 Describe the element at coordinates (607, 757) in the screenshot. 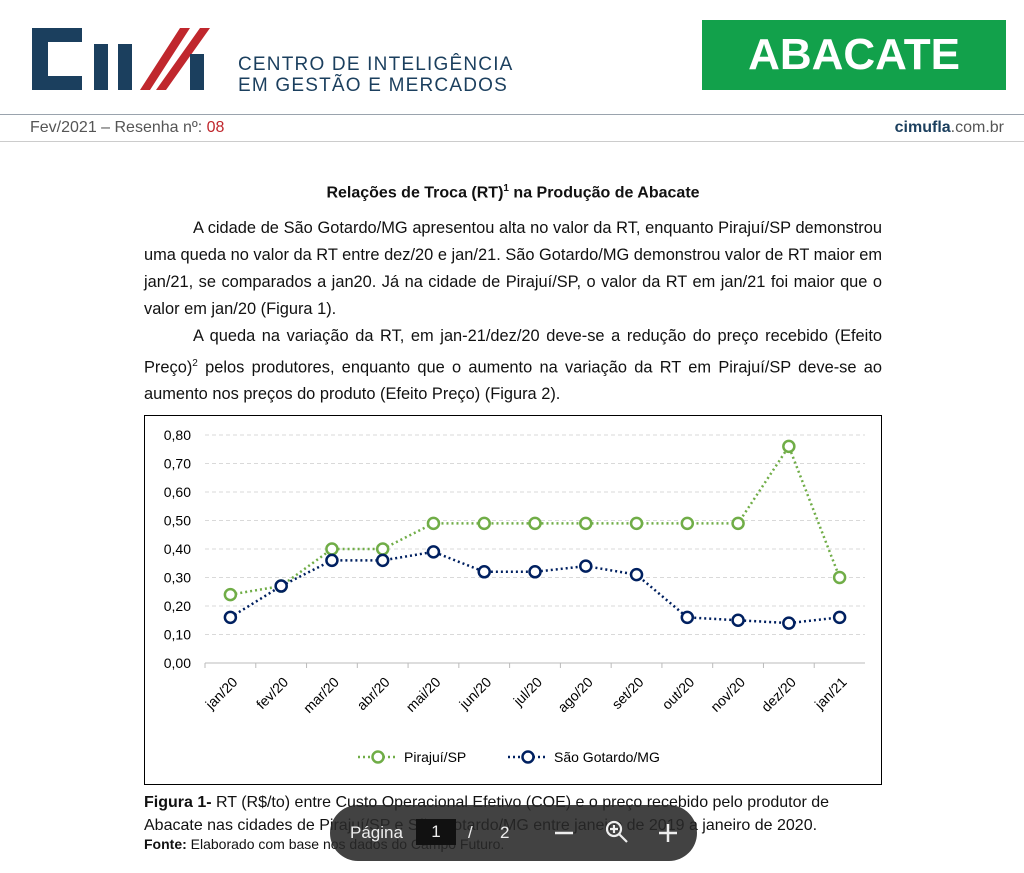

I see `legend-label: São Gotardo/MG` at that location.